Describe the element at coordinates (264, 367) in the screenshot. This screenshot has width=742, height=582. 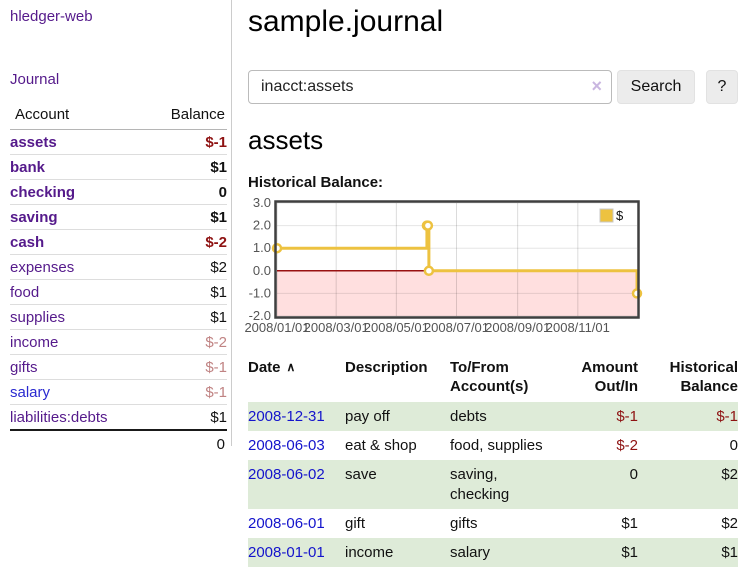
I see `column-header-label: Date` at that location.